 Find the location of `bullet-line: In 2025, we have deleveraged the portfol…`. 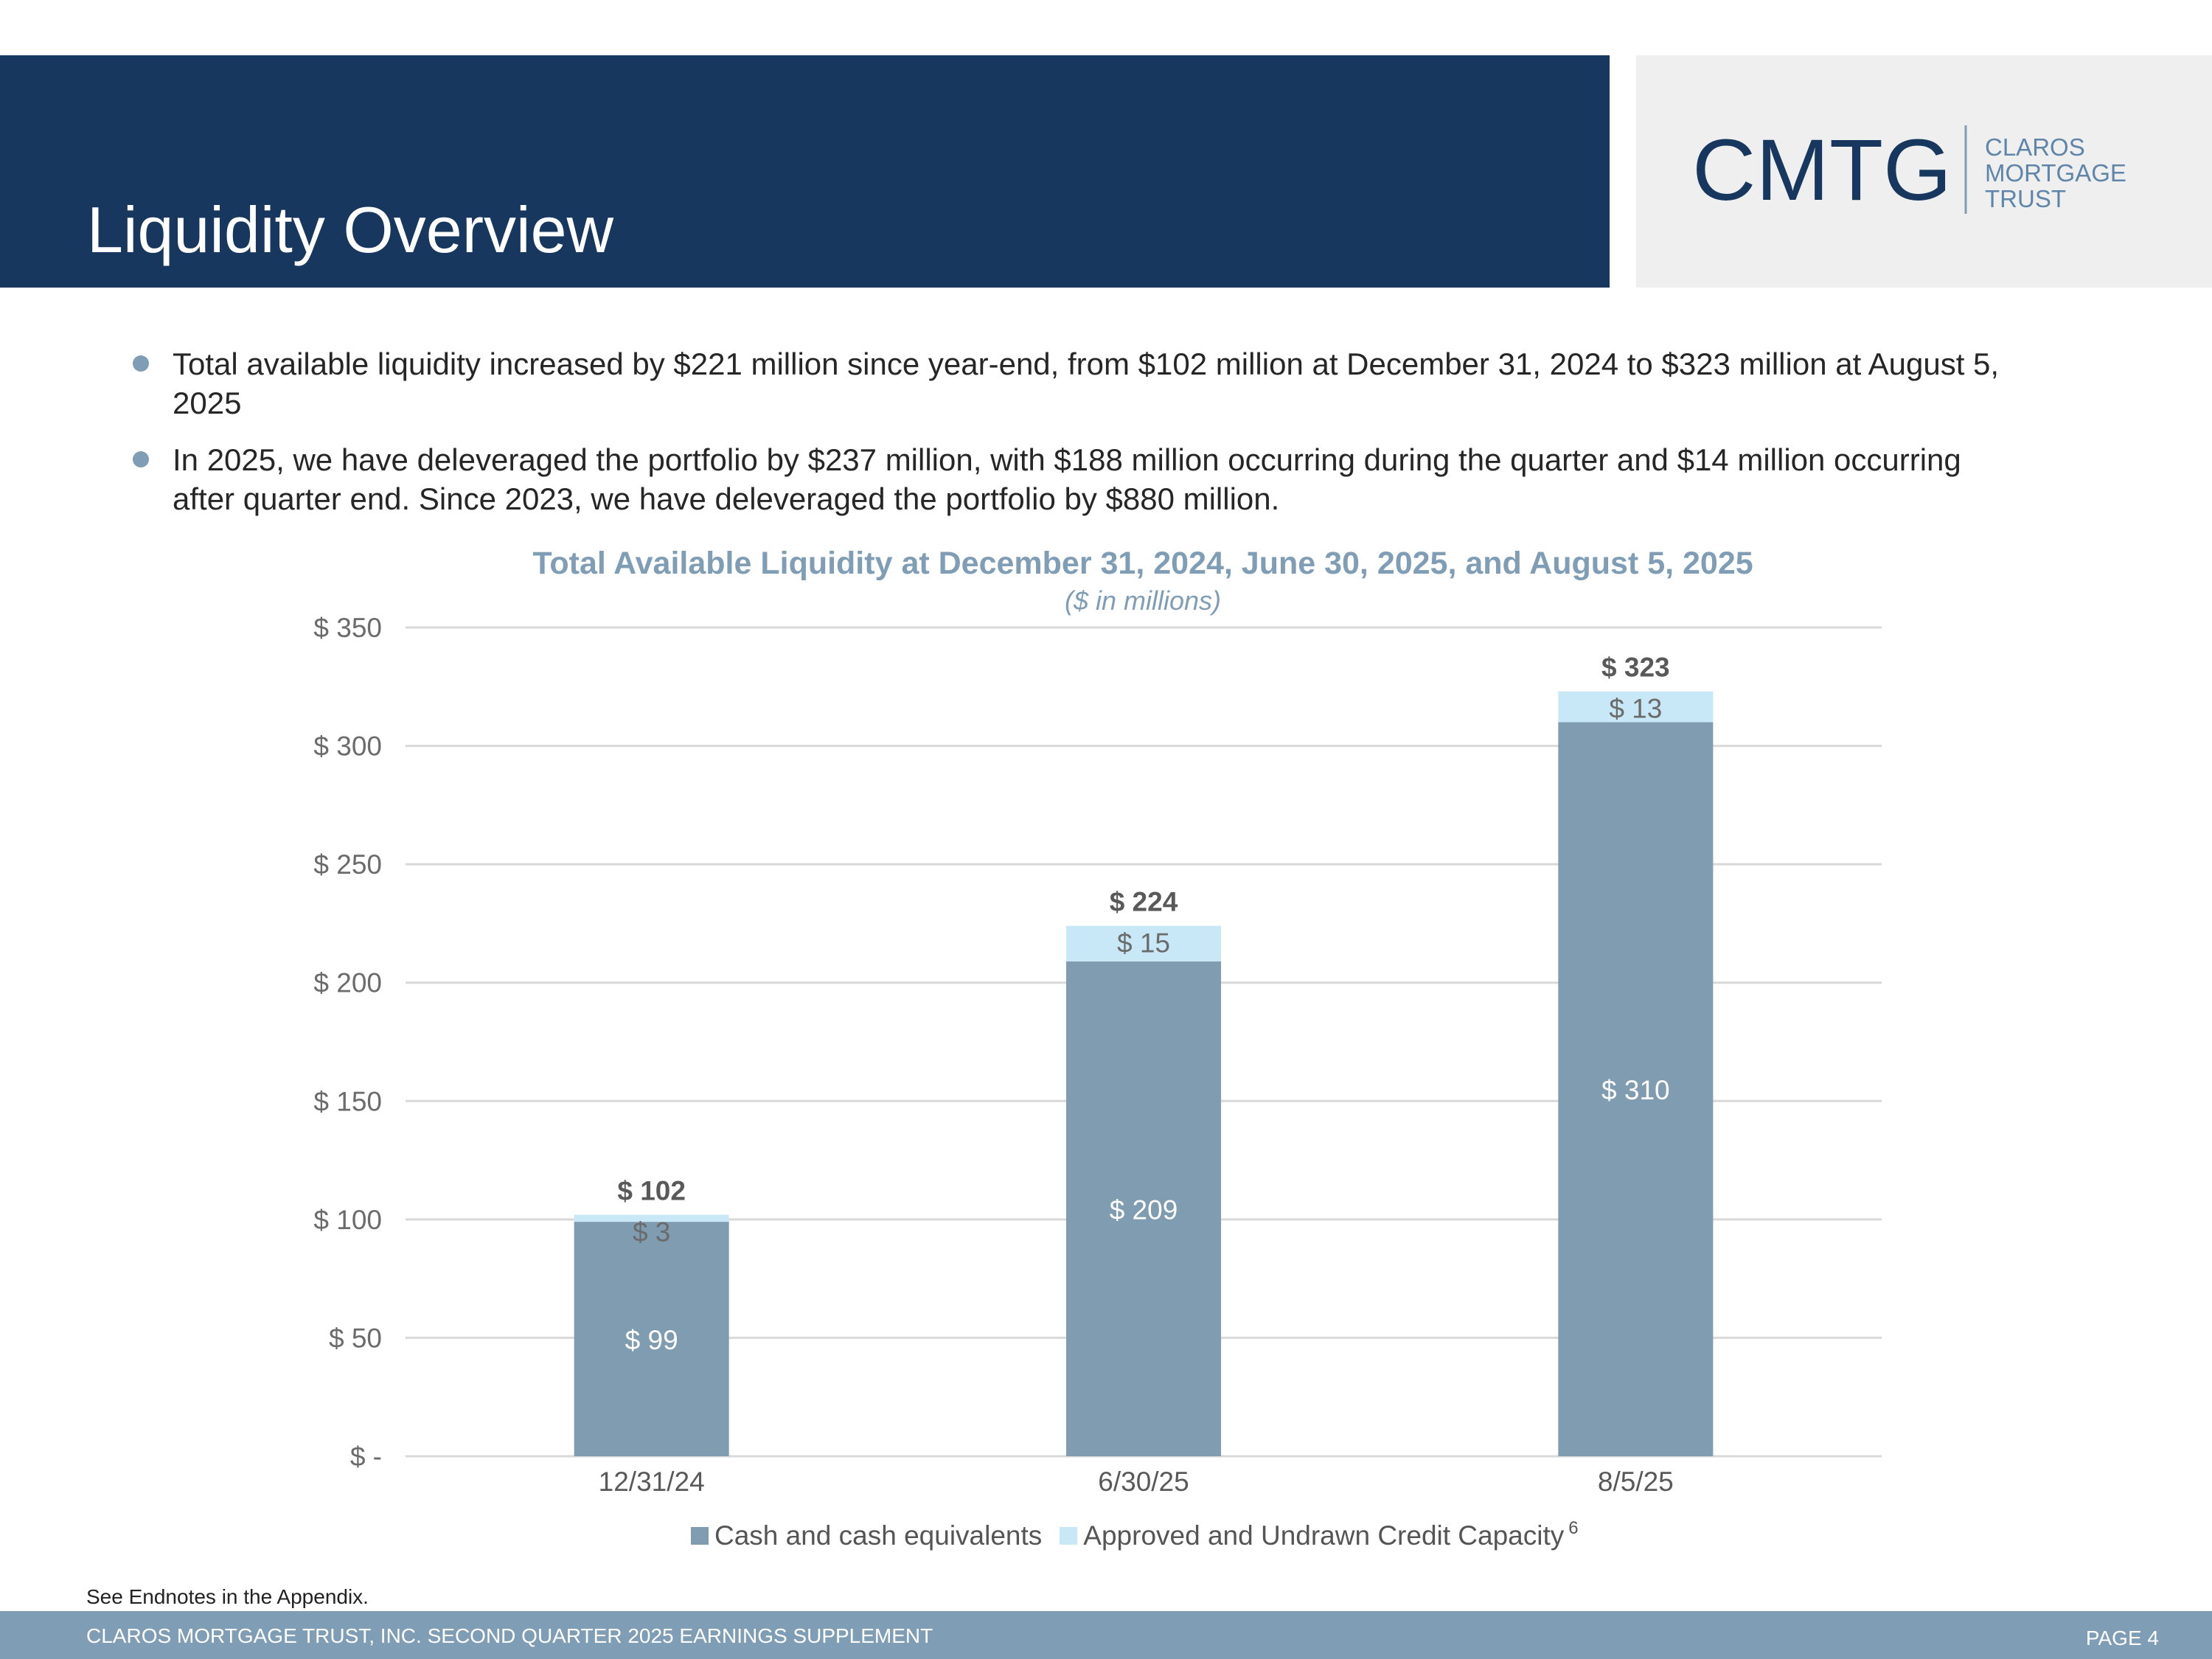

bullet-line: In 2025, we have deleveraged the portfol… is located at coordinates (1067, 459).